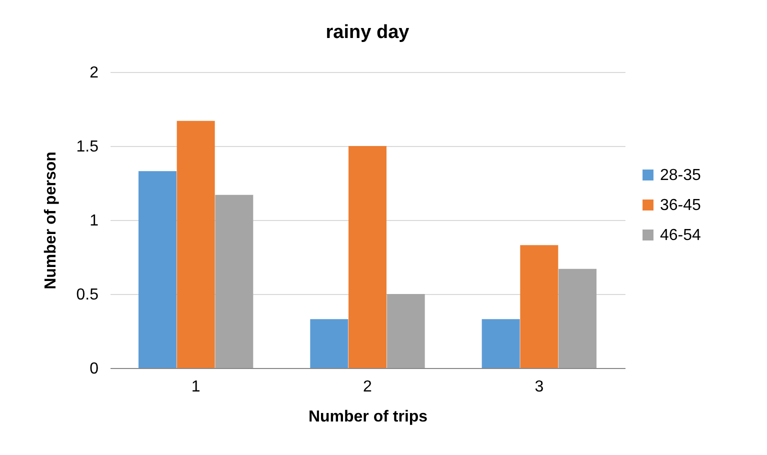 This screenshot has height=455, width=767. I want to click on y-axis-title: Number of person, so click(51, 221).